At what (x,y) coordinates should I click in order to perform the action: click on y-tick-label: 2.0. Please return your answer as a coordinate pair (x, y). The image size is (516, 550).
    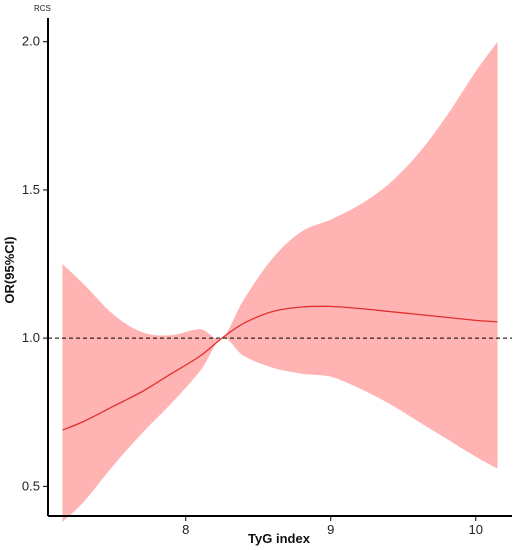
    Looking at the image, I should click on (31, 41).